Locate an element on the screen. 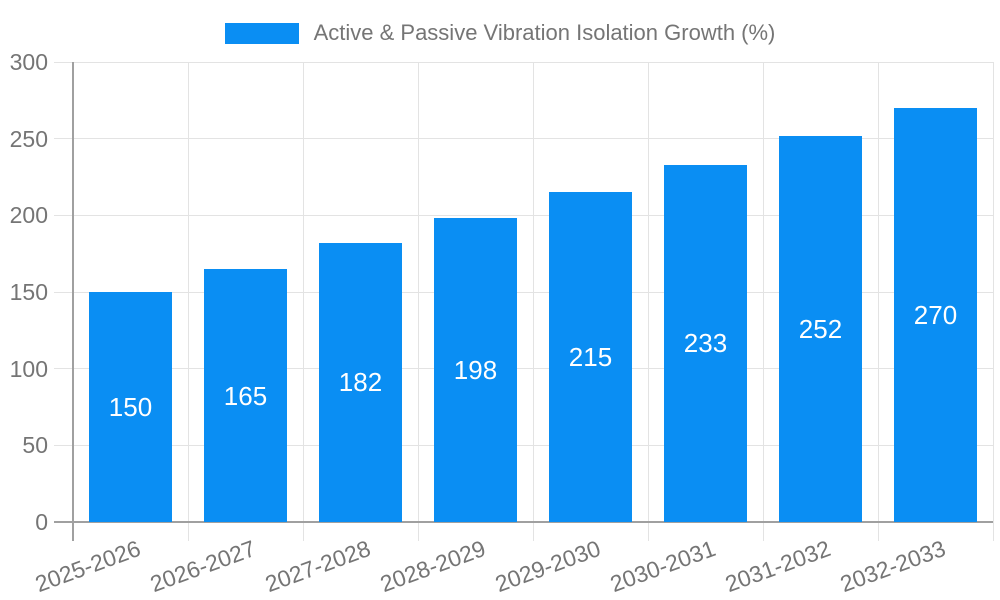 This screenshot has width=1000, height=600. bar-value-label: 233 is located at coordinates (705, 343).